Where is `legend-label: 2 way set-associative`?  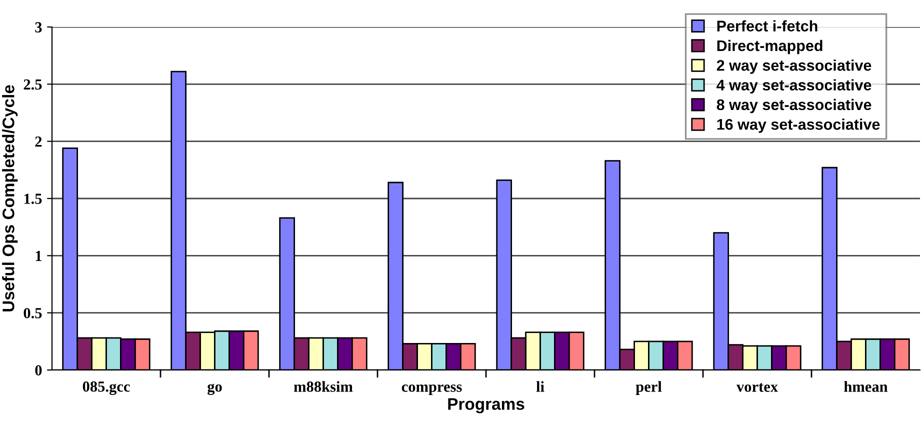
legend-label: 2 way set-associative is located at coordinates (794, 67).